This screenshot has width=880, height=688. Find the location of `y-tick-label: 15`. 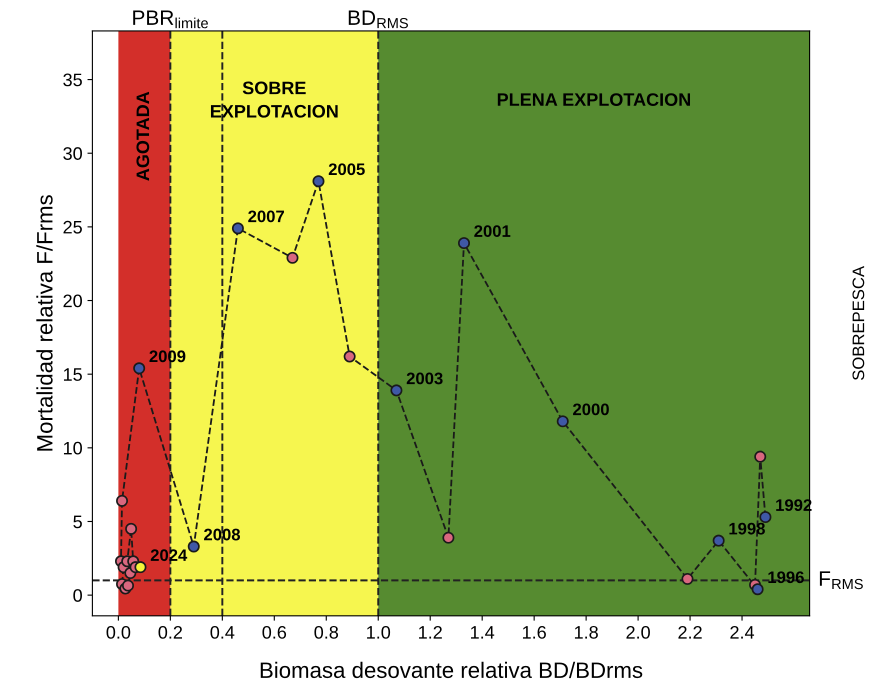

y-tick-label: 15 is located at coordinates (73, 374).